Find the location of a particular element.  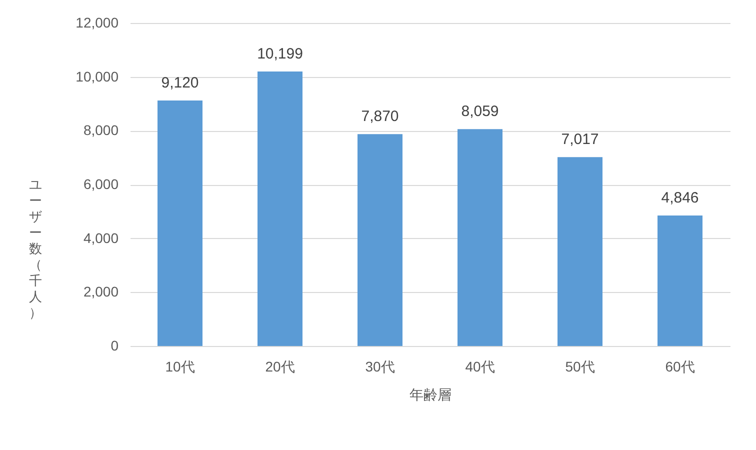

data-label: 4,846 is located at coordinates (680, 198).